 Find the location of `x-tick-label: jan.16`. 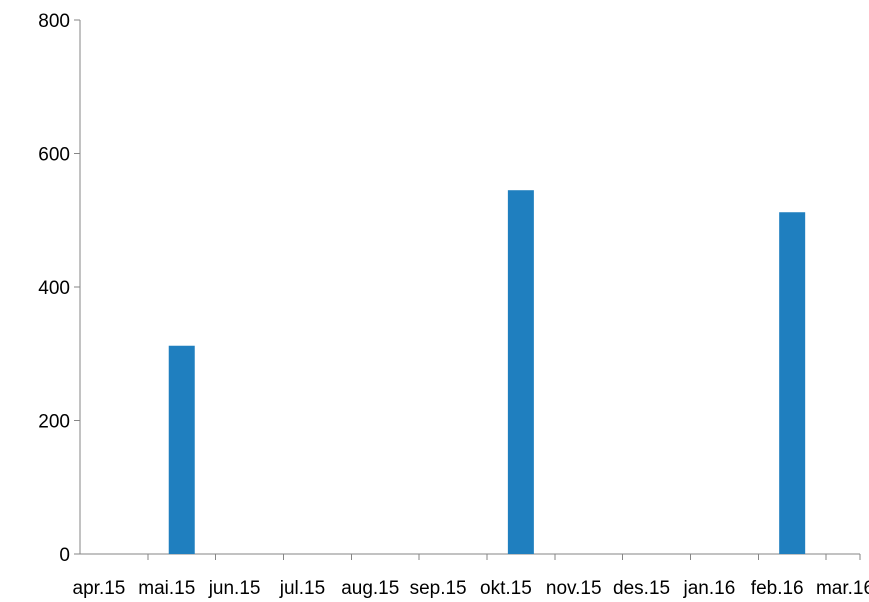

x-tick-label: jan.16 is located at coordinates (709, 588).